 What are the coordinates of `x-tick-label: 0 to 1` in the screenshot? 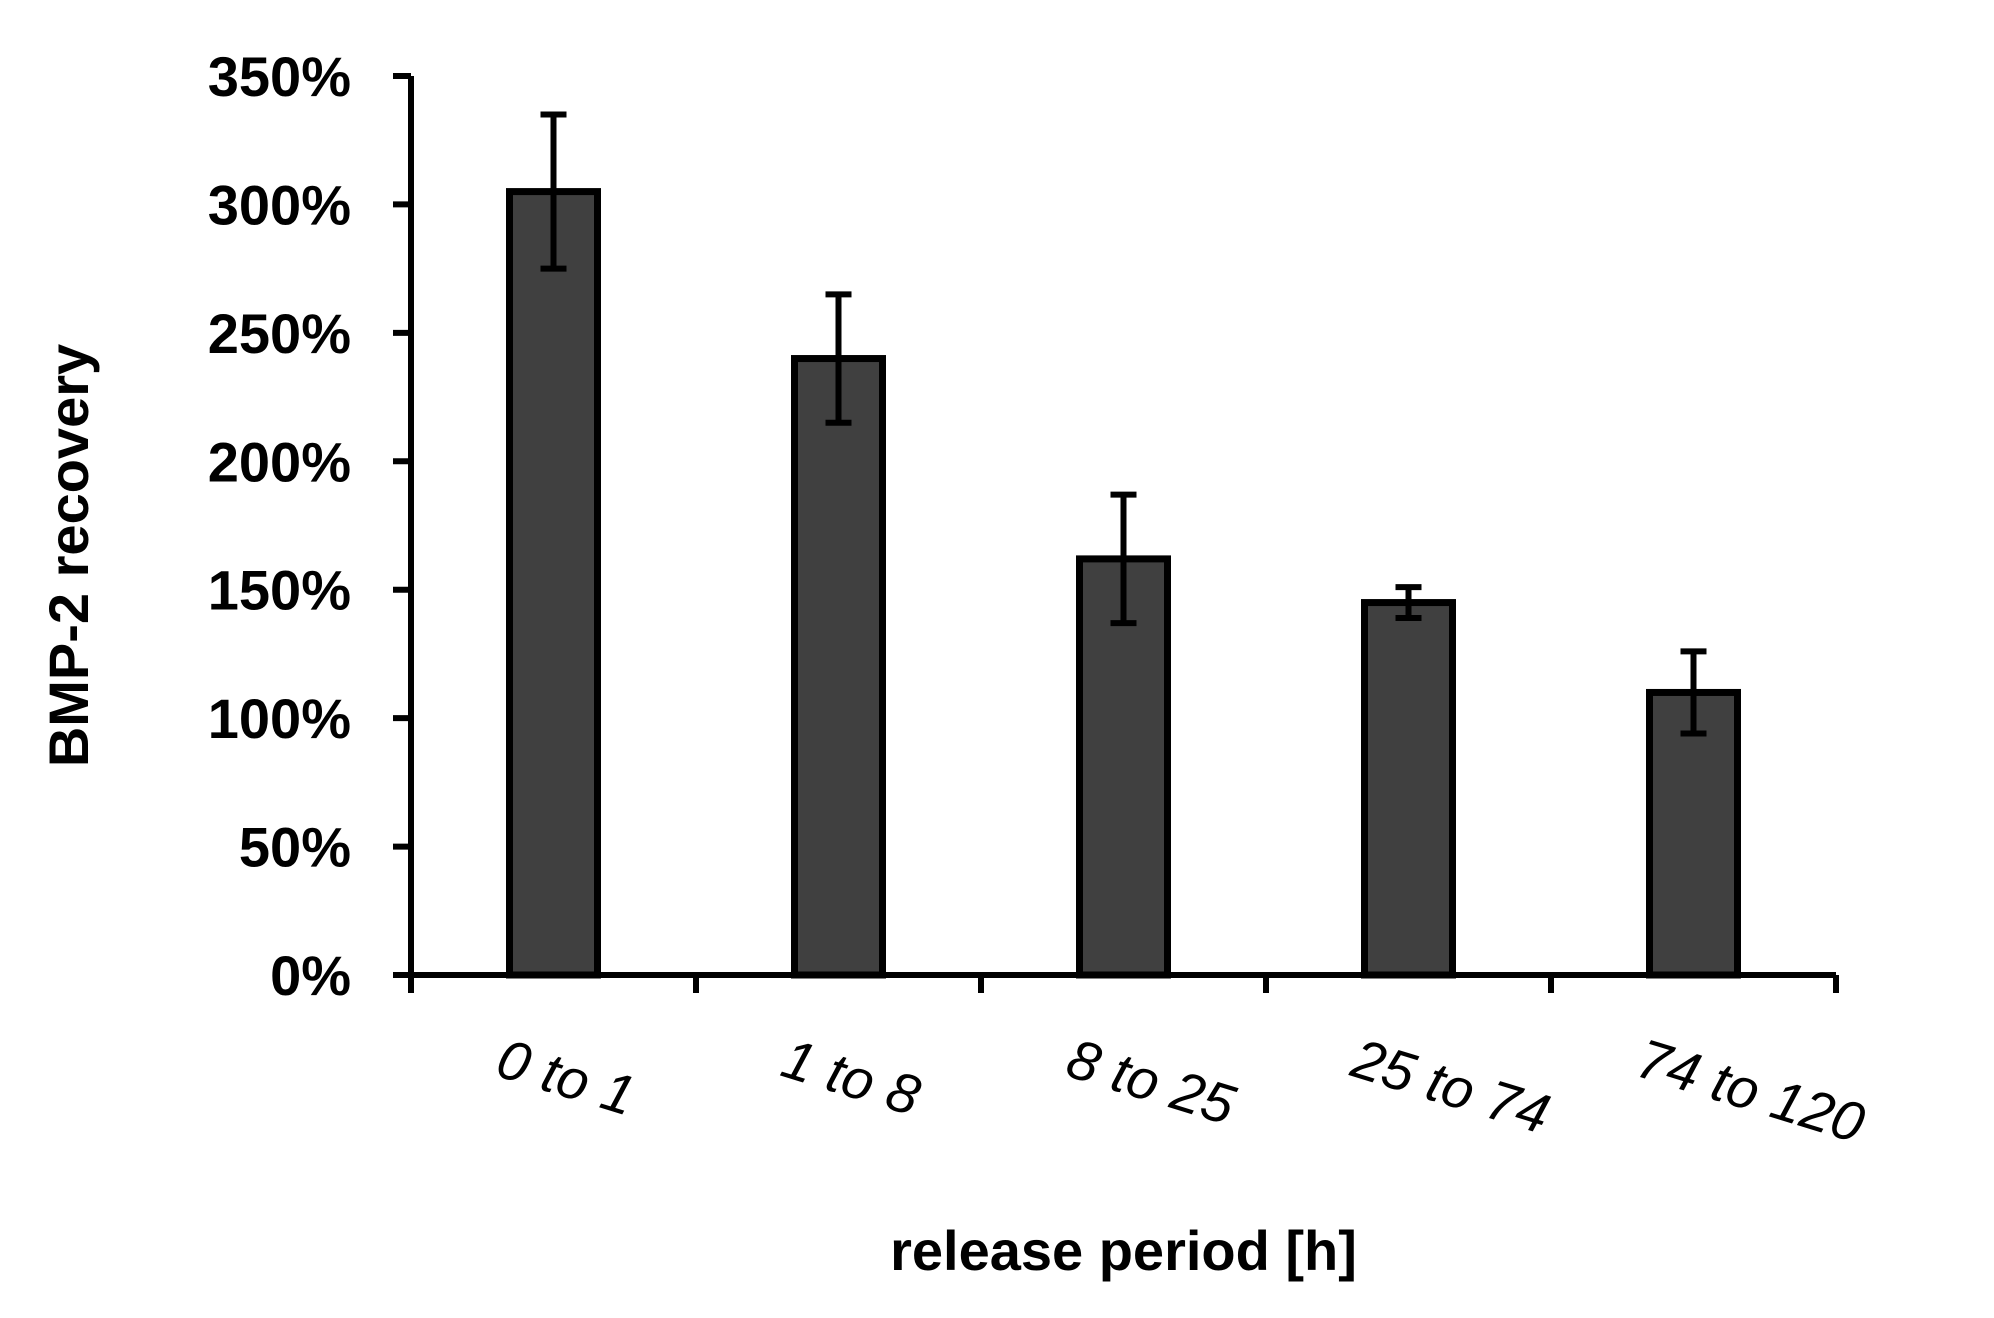 It's located at (566, 1076).